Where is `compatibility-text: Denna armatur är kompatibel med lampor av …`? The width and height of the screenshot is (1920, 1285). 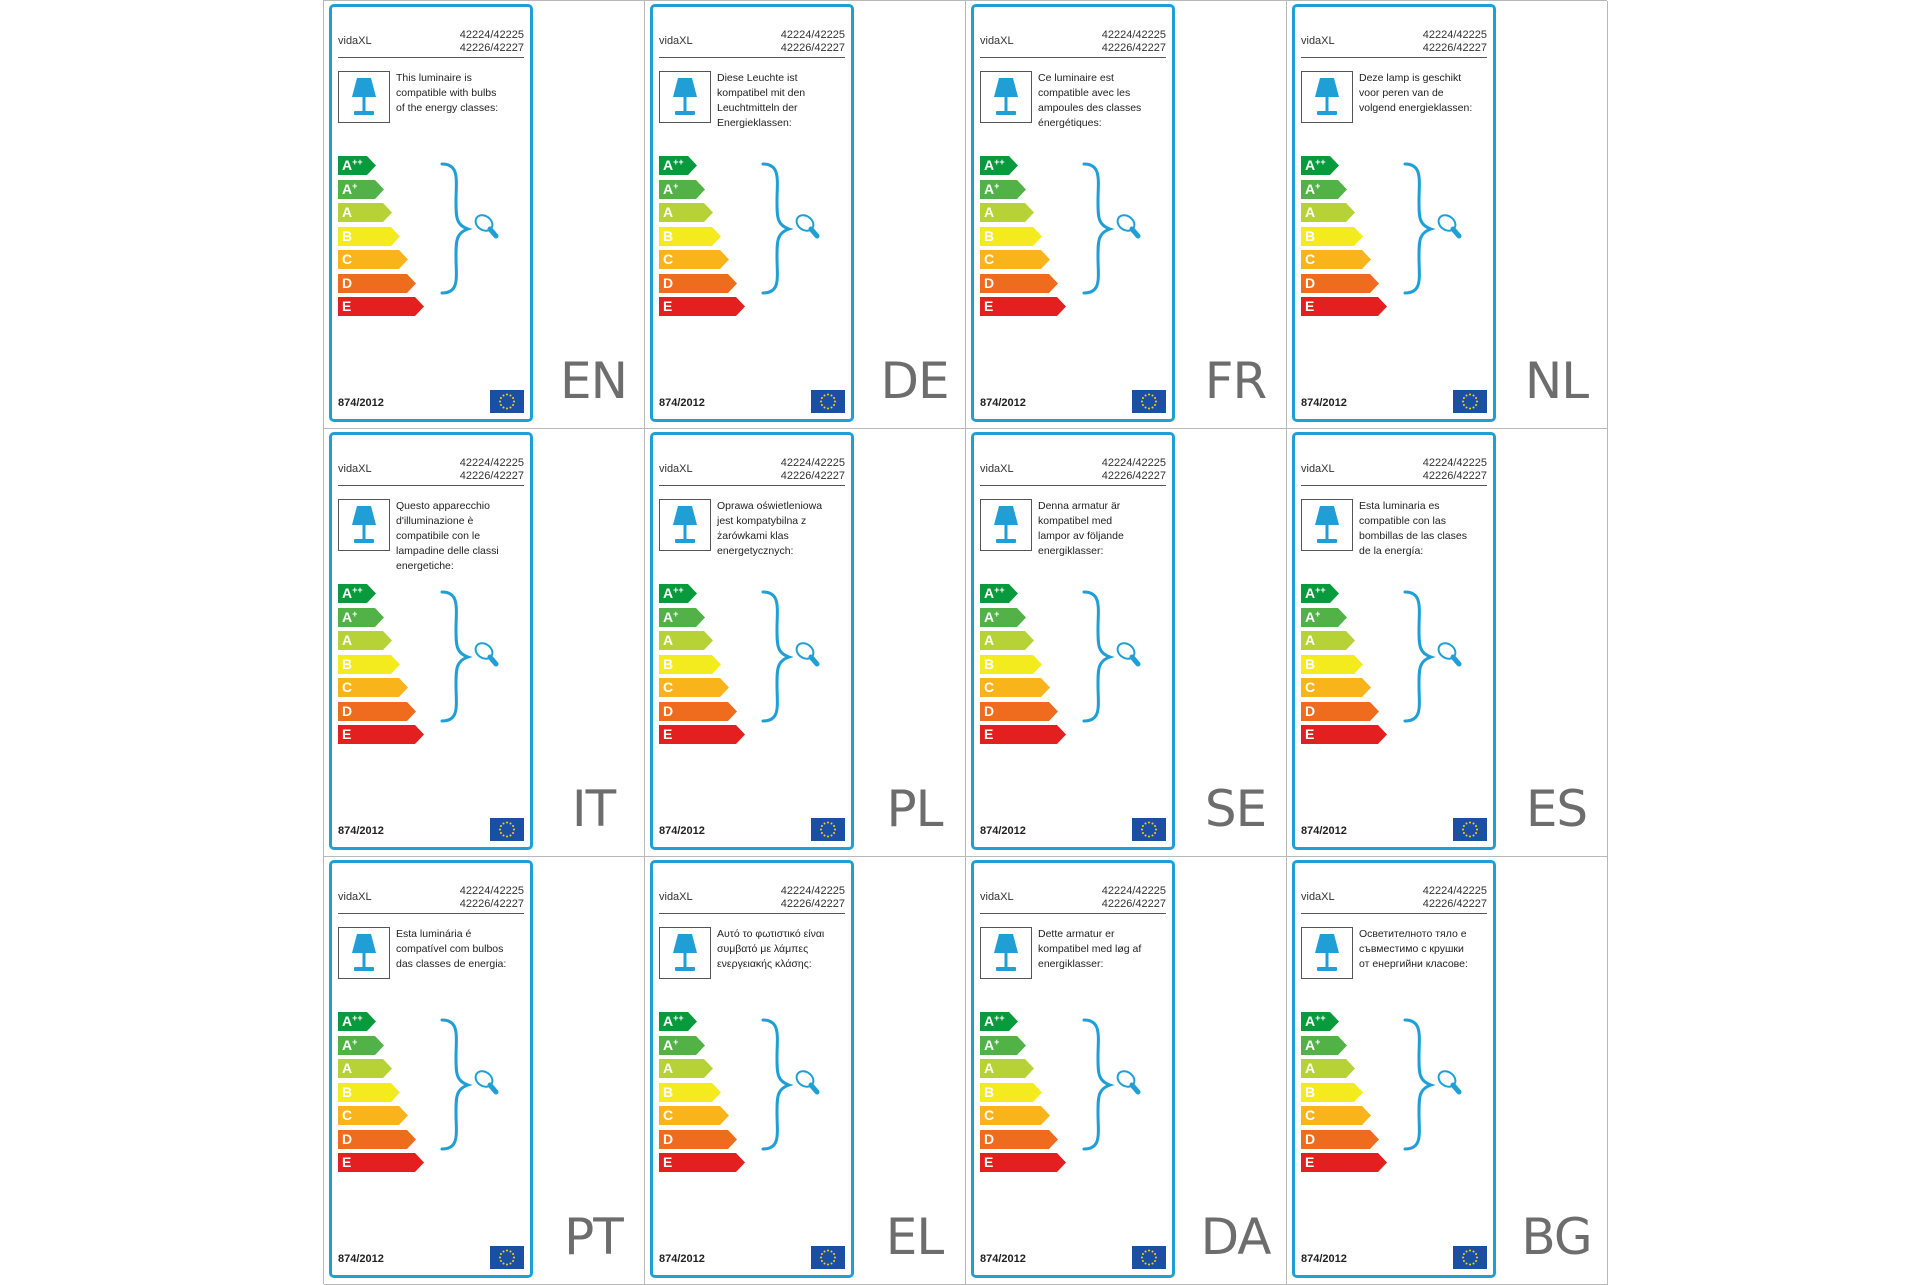
compatibility-text: Denna armatur är kompatibel med lampor av … is located at coordinates (1103, 529).